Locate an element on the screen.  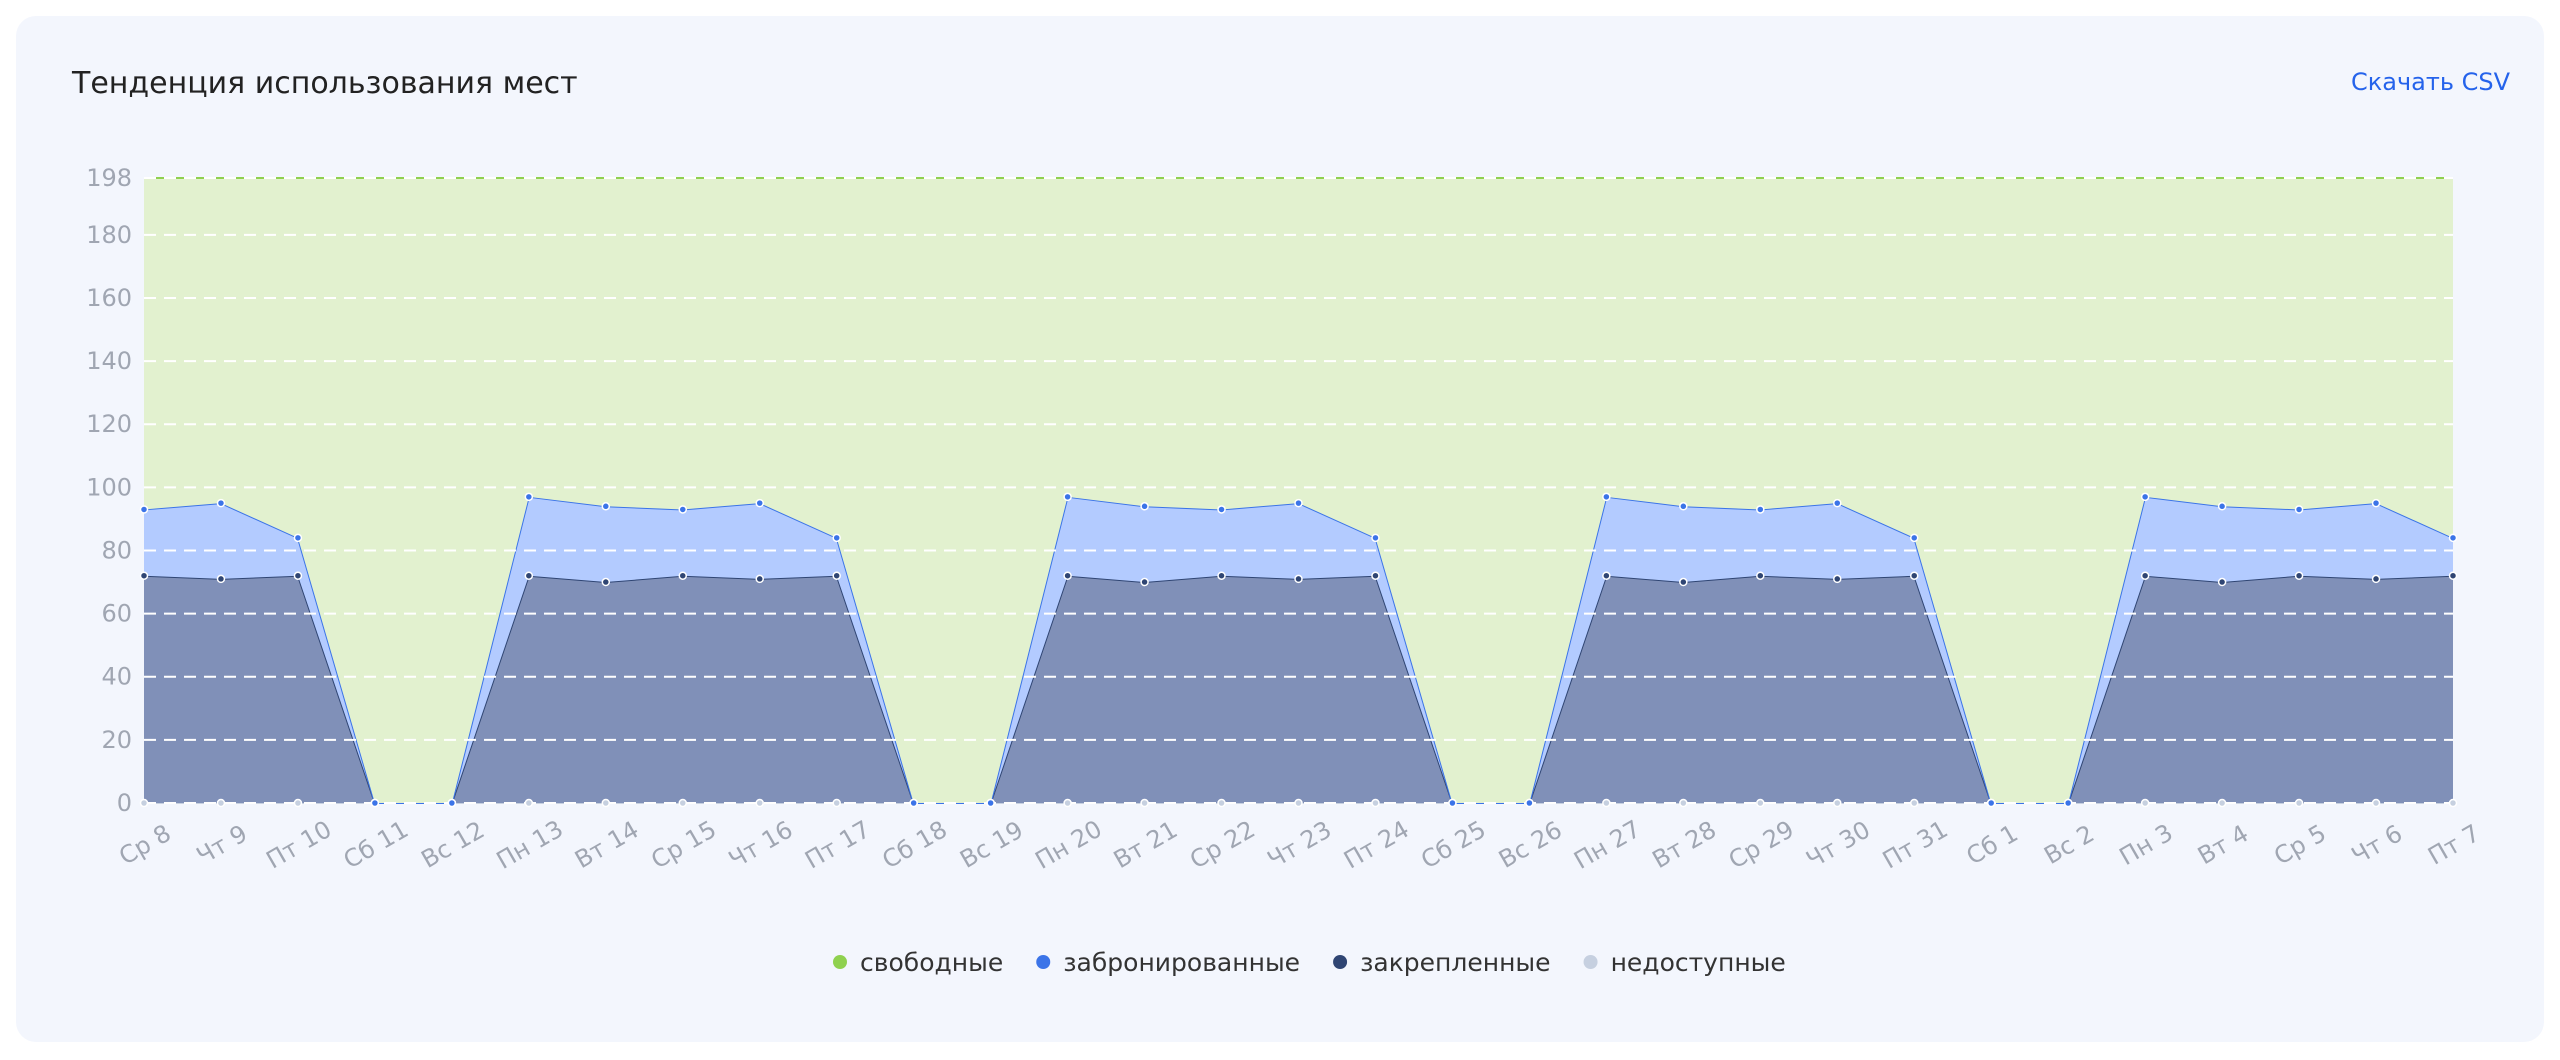
y-tick-label: 20 is located at coordinates (116, 740).